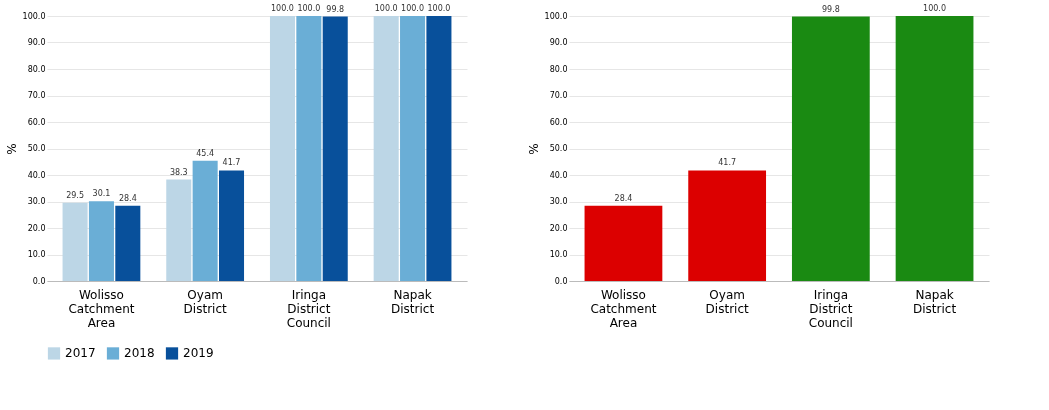  I want to click on legend-label: 2017, so click(80, 353).